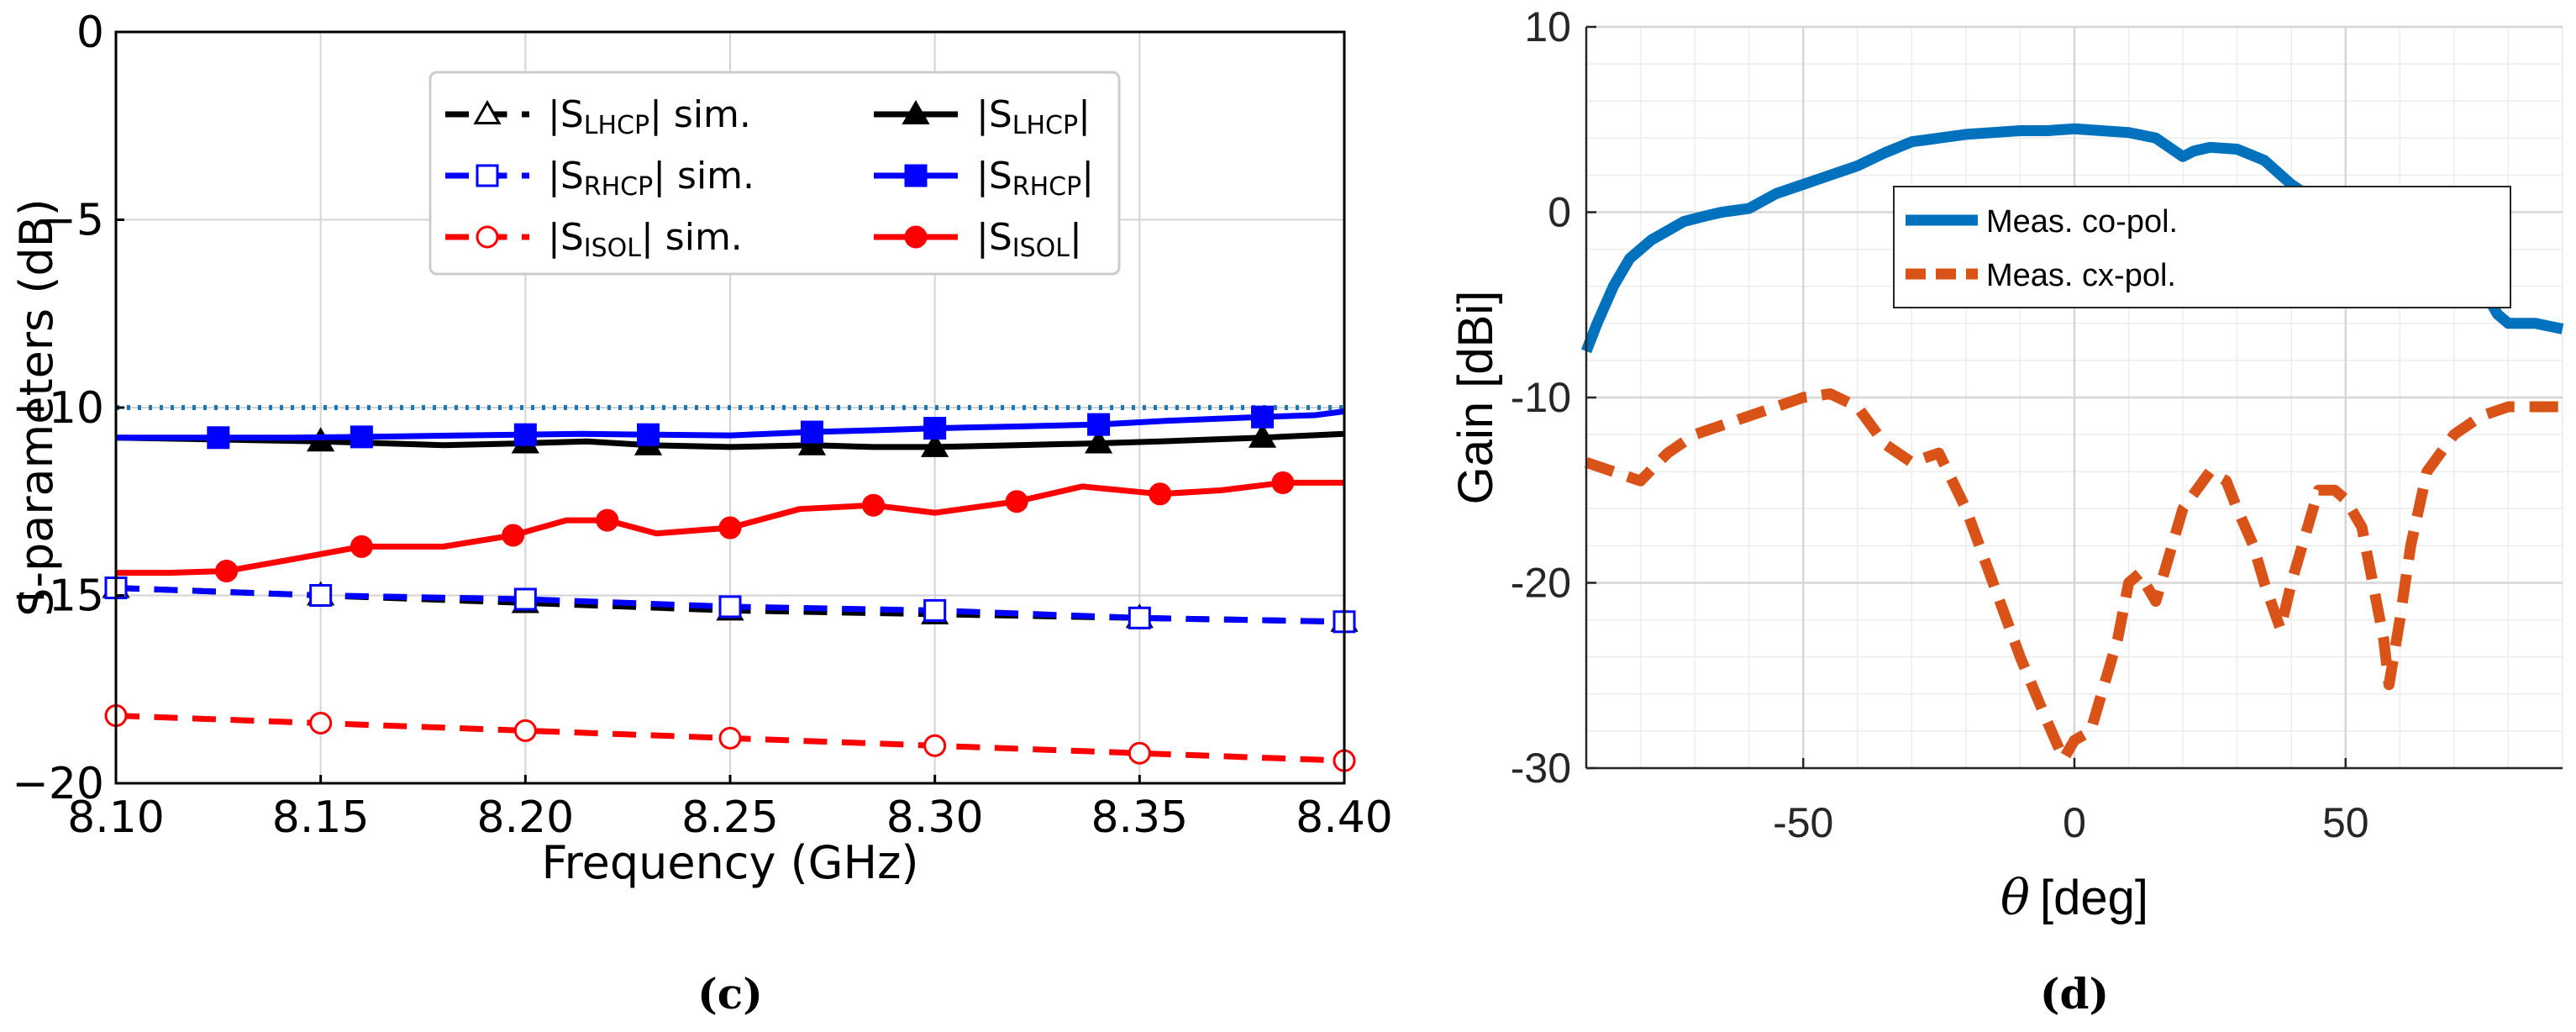 The height and width of the screenshot is (1032, 2576). What do you see at coordinates (935, 817) in the screenshot?
I see `x-tick-label: 8.30` at bounding box center [935, 817].